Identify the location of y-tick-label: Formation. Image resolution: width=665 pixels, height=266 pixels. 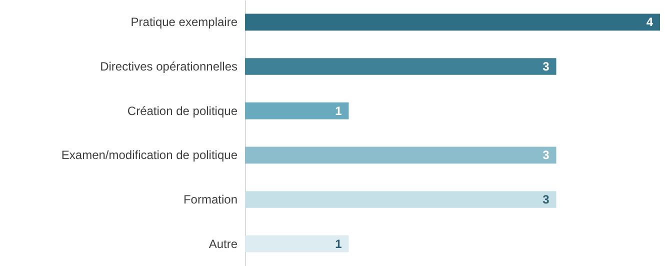
(210, 199).